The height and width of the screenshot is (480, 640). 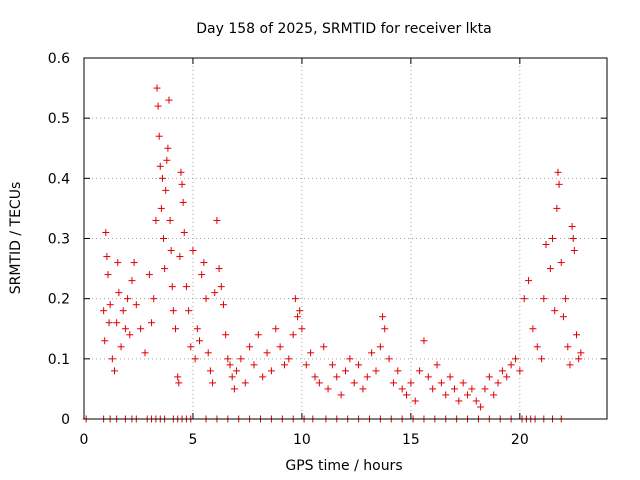 What do you see at coordinates (59, 179) in the screenshot?
I see `y-tick-label: 0.4` at bounding box center [59, 179].